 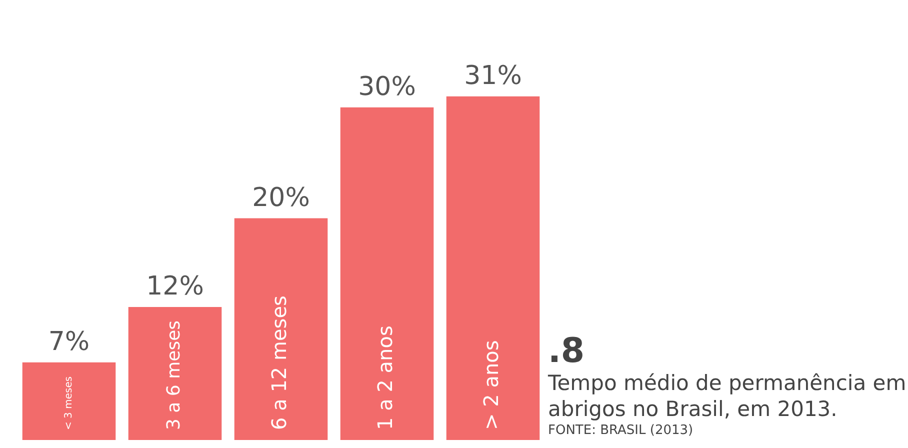 What do you see at coordinates (387, 87) in the screenshot?
I see `data-label: 30%` at bounding box center [387, 87].